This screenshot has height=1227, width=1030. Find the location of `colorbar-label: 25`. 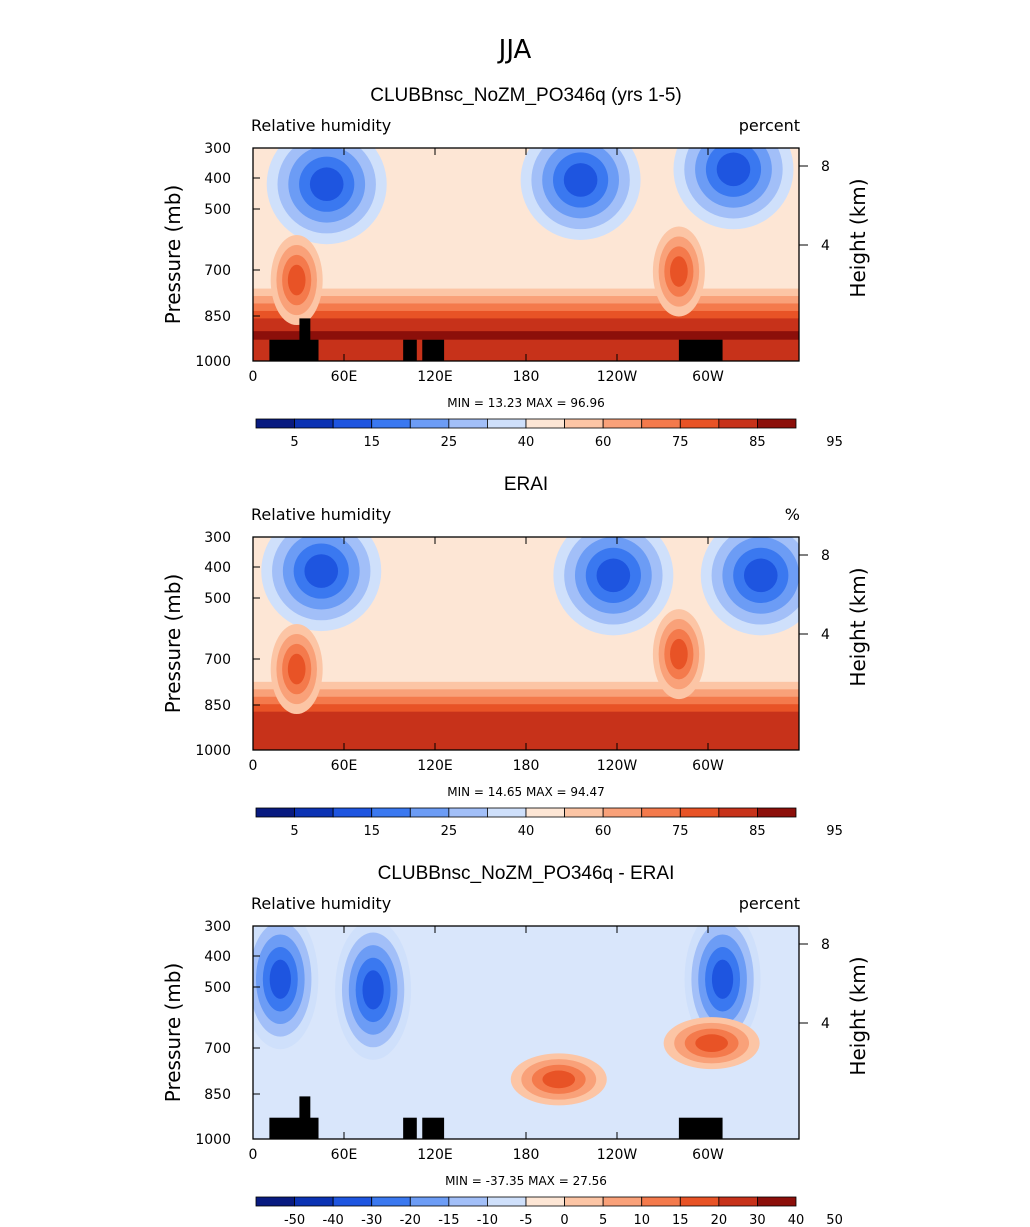

colorbar-label: 25 is located at coordinates (449, 442).